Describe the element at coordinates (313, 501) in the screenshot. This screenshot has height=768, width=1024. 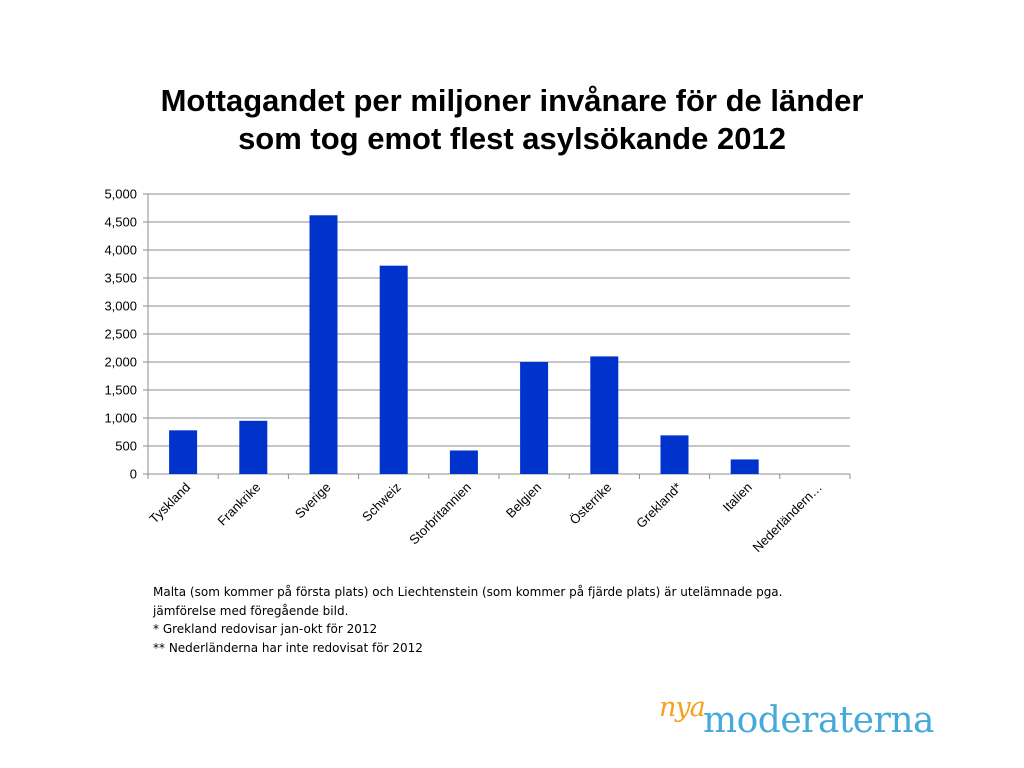
I see `x-tick-label: Sverige` at that location.